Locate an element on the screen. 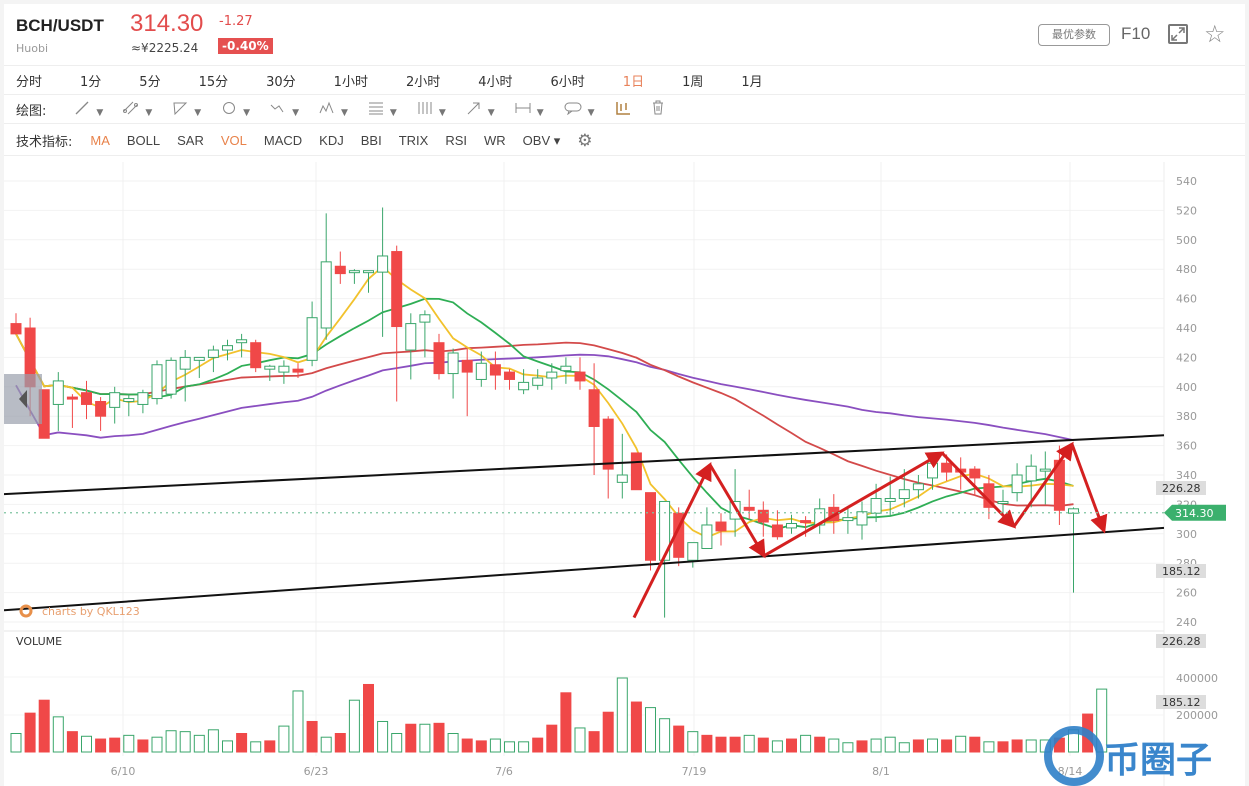  x-tick: 7/6 is located at coordinates (504, 771).